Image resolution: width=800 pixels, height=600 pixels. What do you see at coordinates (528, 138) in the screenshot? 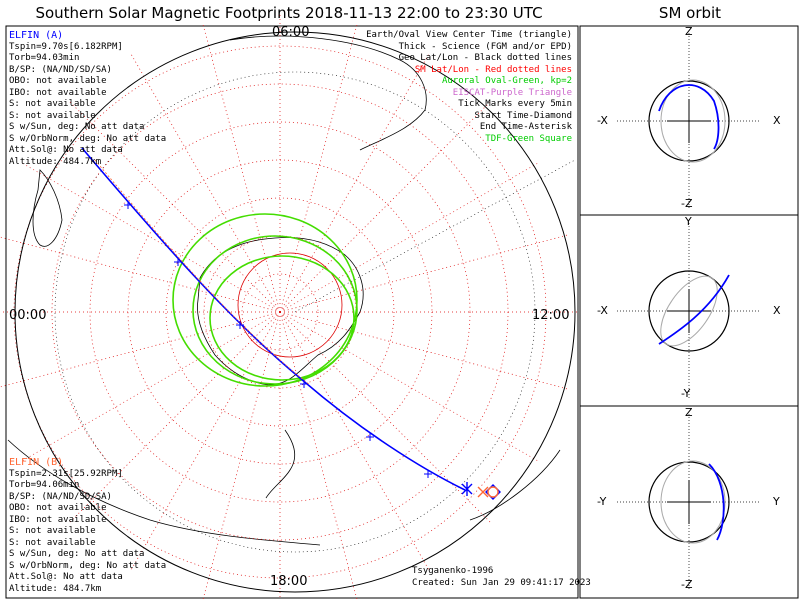
I see `legend-entry: TDF-Green Square` at bounding box center [528, 138].